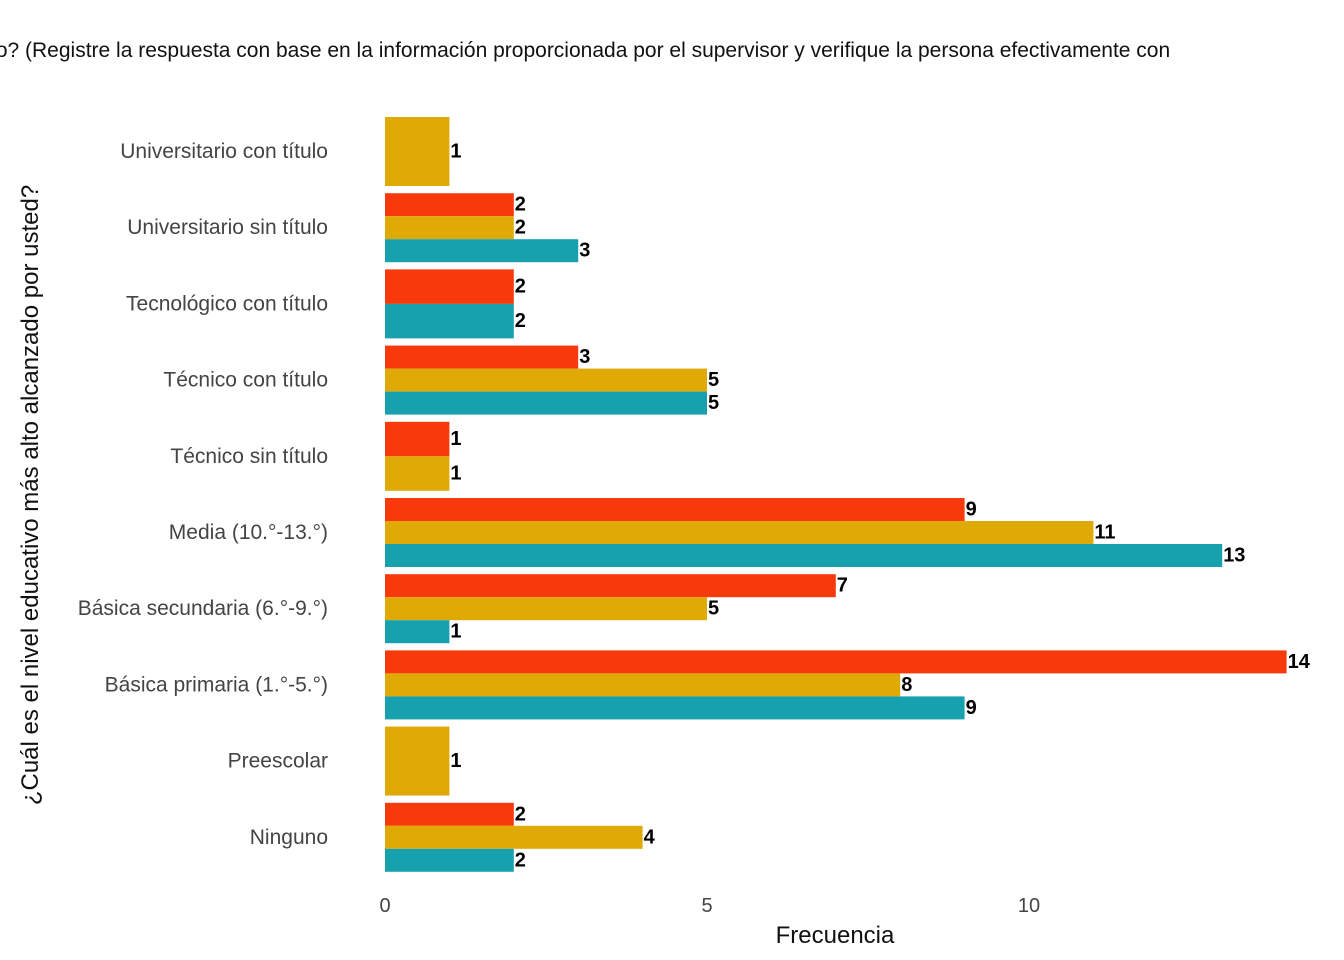 Image resolution: width=1344 pixels, height=960 pixels. Describe the element at coordinates (227, 303) in the screenshot. I see `category-label-tecnologico-con-titulo: Tecnológico con título` at that location.